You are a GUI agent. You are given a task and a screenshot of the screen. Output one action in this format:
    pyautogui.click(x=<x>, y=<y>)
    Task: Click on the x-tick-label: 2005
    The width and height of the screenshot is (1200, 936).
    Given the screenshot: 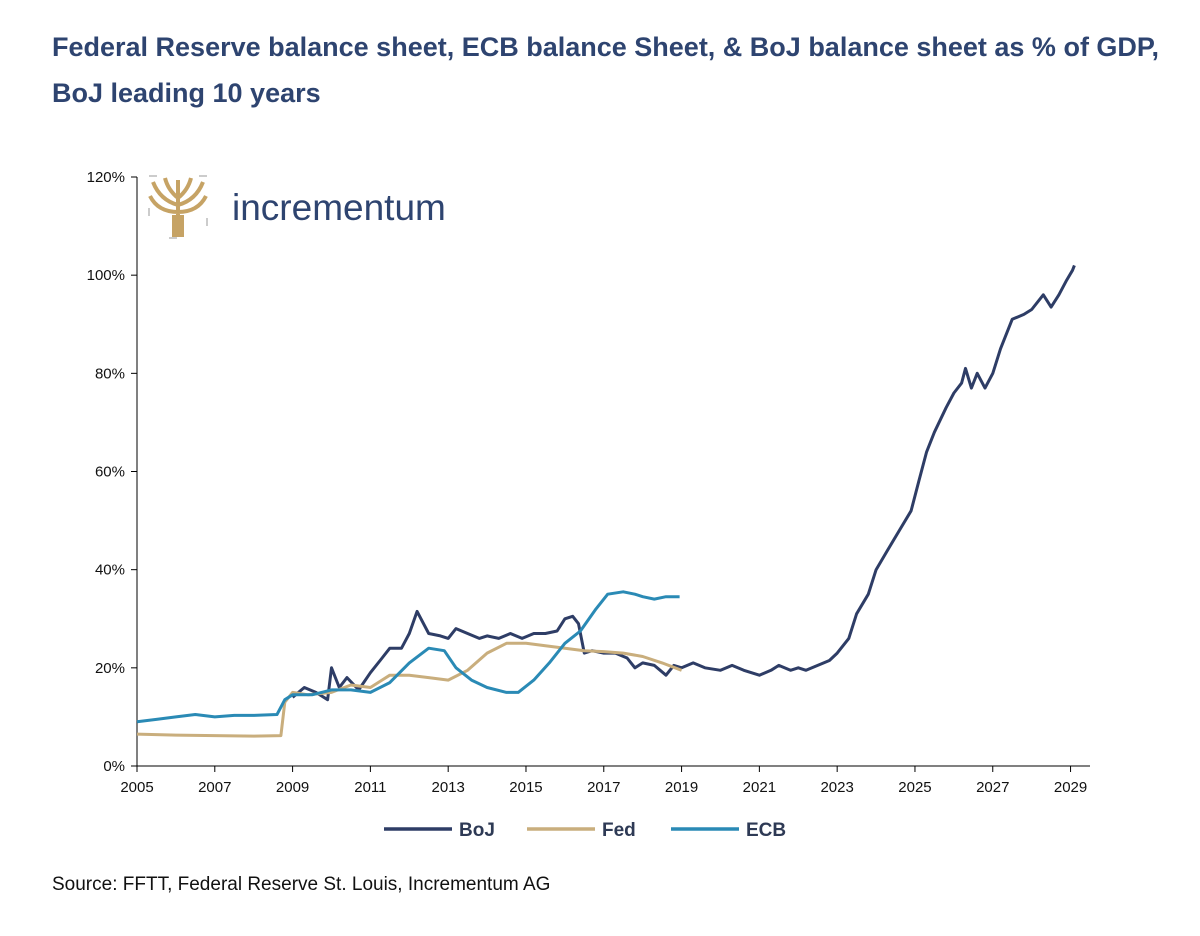 What is the action you would take?
    pyautogui.click(x=136, y=787)
    